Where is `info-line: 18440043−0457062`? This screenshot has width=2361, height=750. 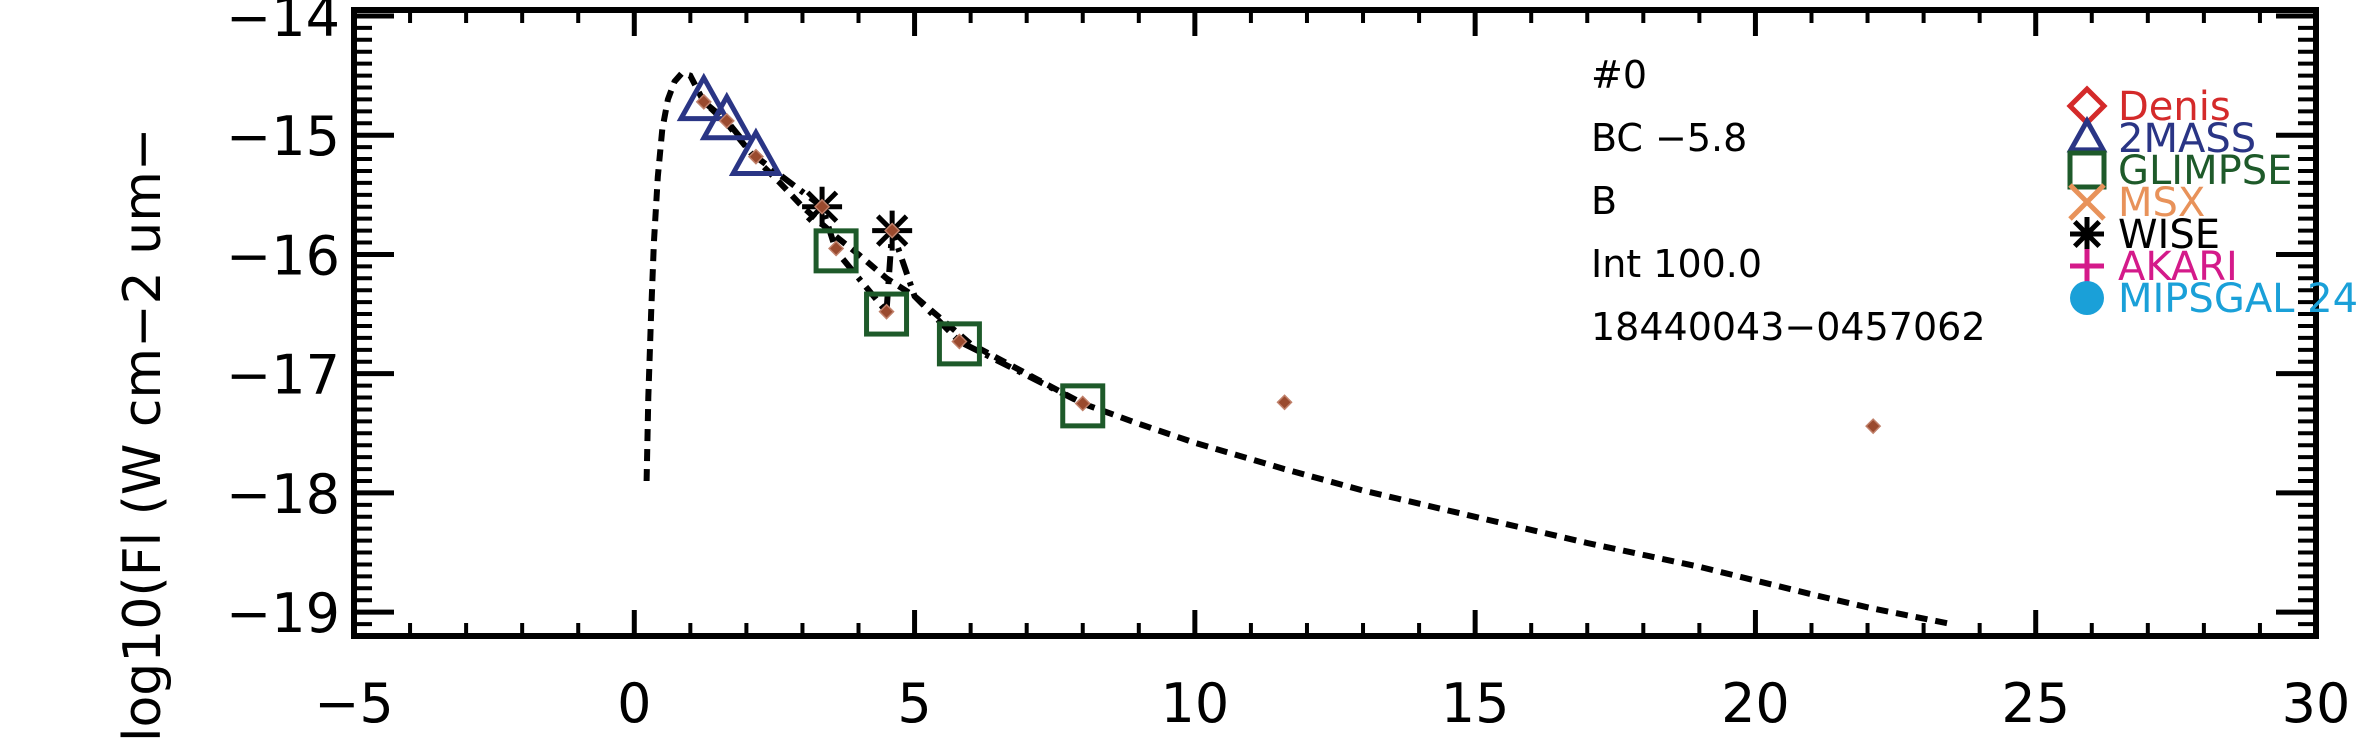
info-line: 18440043−0457062 is located at coordinates (1788, 327).